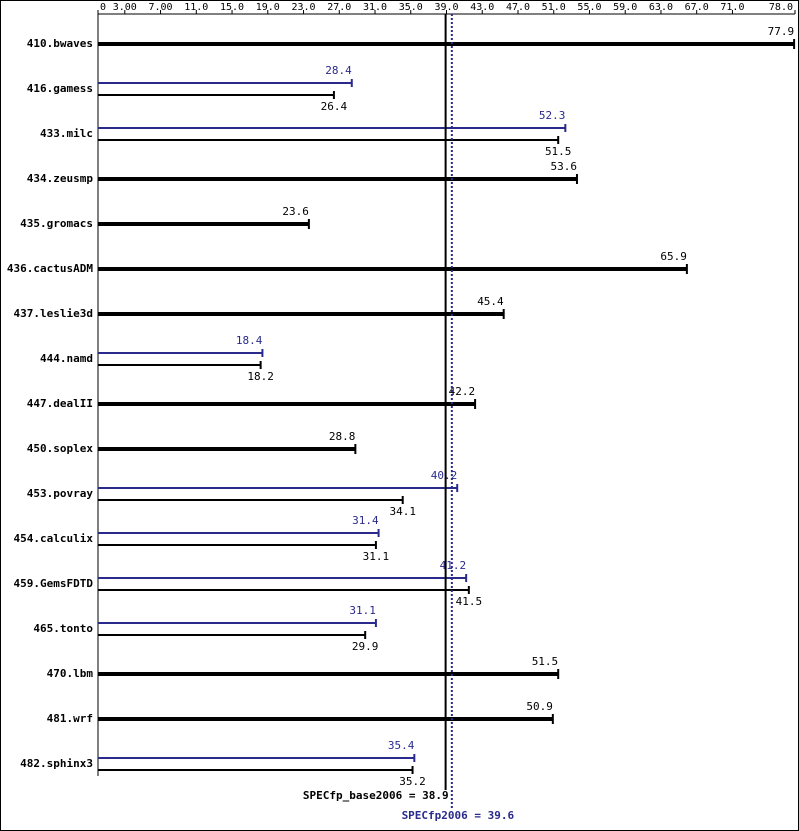  Describe the element at coordinates (54, 583) in the screenshot. I see `category-label: 459.GemsFDTD` at that location.